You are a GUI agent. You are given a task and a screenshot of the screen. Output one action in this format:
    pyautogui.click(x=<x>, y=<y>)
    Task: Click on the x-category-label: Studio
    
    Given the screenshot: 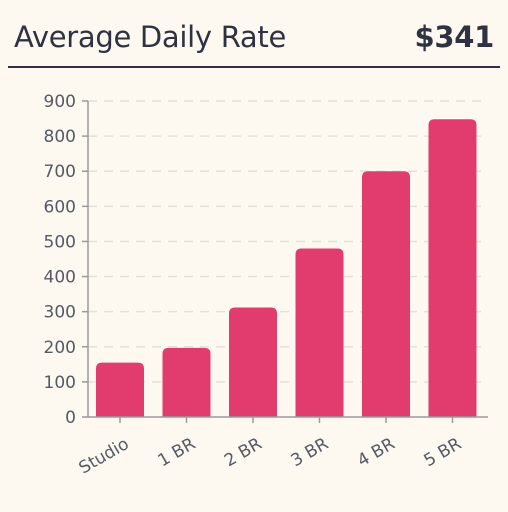 What is the action you would take?
    pyautogui.click(x=104, y=456)
    